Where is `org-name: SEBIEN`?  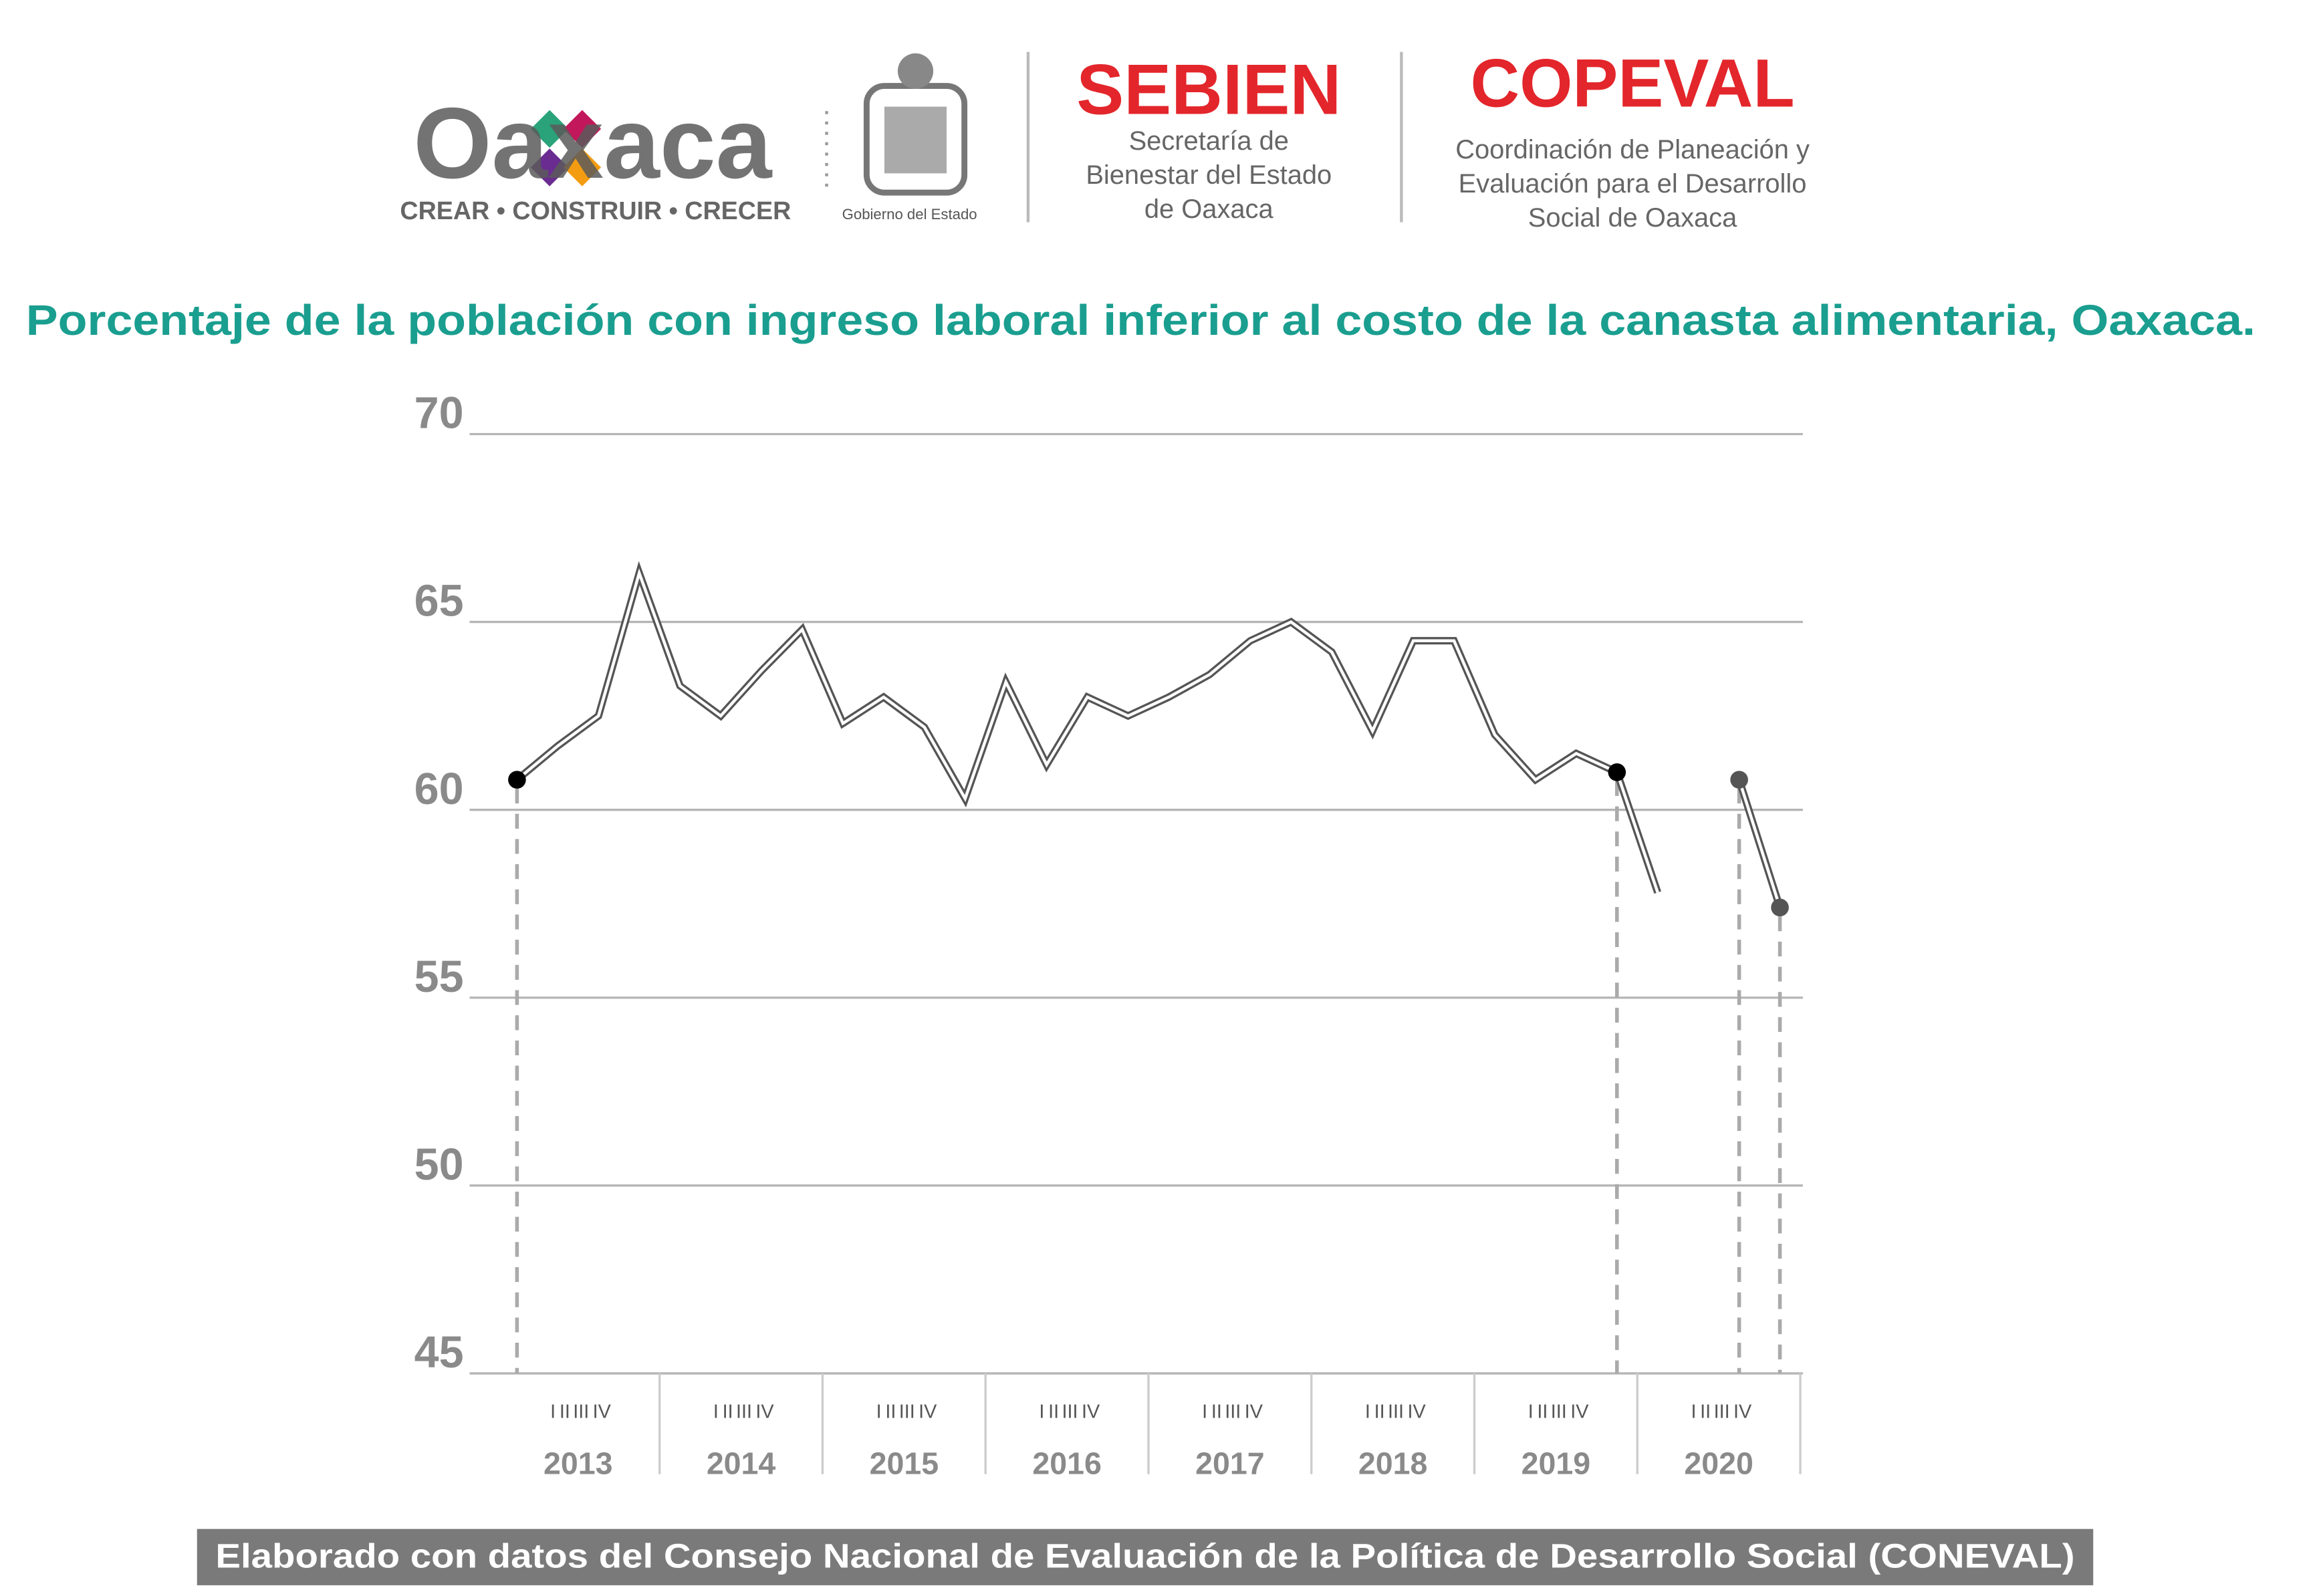
org-name: SEBIEN is located at coordinates (1208, 90).